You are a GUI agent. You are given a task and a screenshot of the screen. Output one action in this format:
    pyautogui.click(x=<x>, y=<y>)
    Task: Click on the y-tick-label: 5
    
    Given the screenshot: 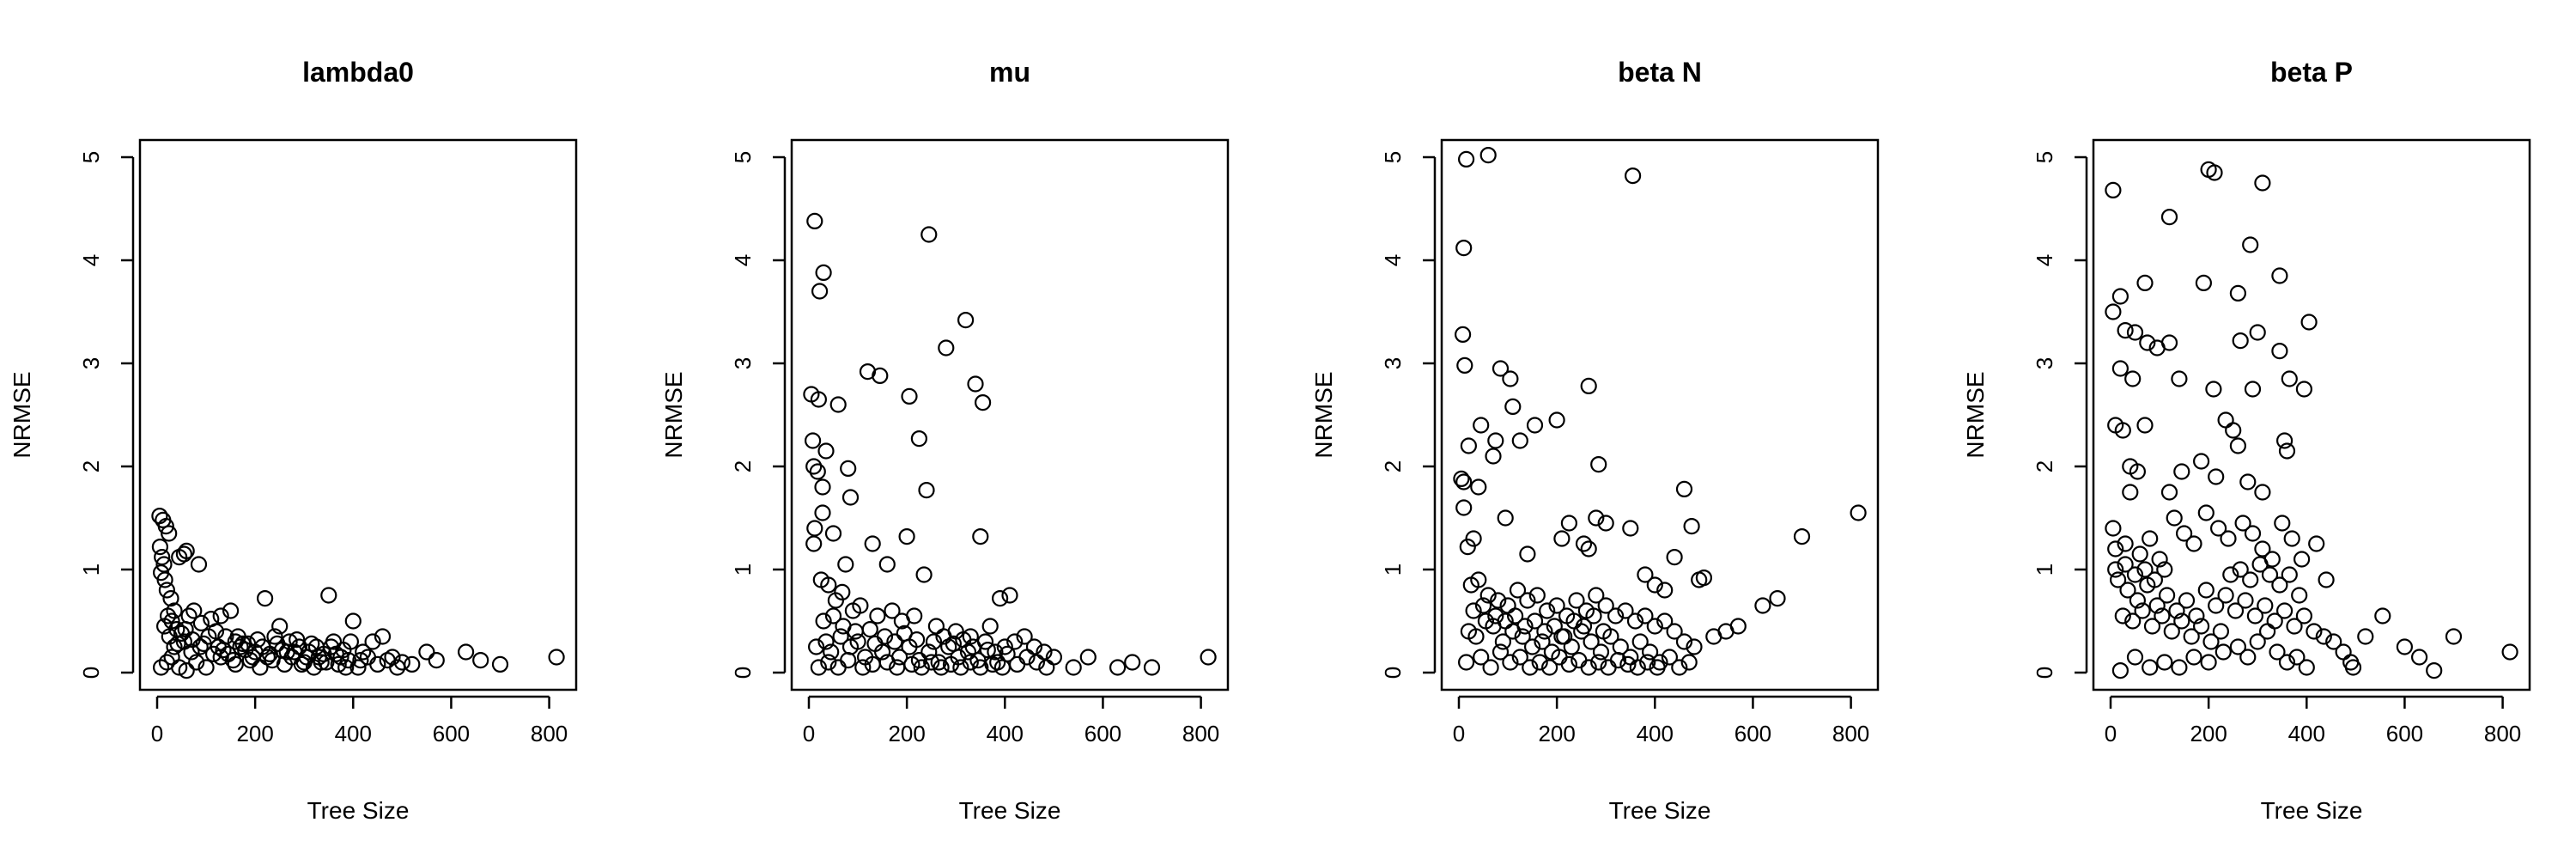 What is the action you would take?
    pyautogui.click(x=1393, y=157)
    